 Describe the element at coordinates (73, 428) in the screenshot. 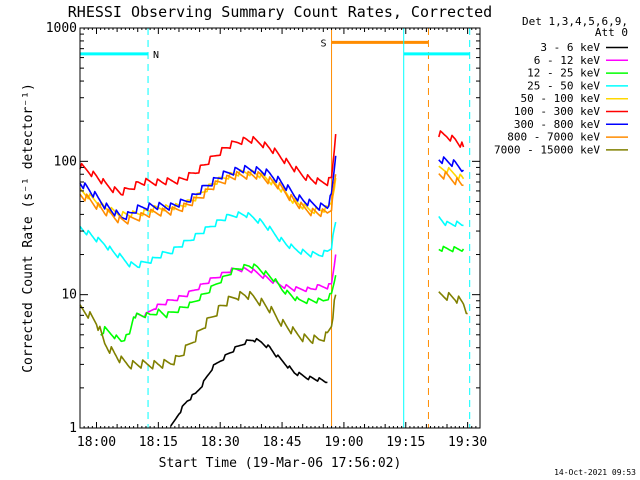

I see `y-tick-label: 1` at that location.